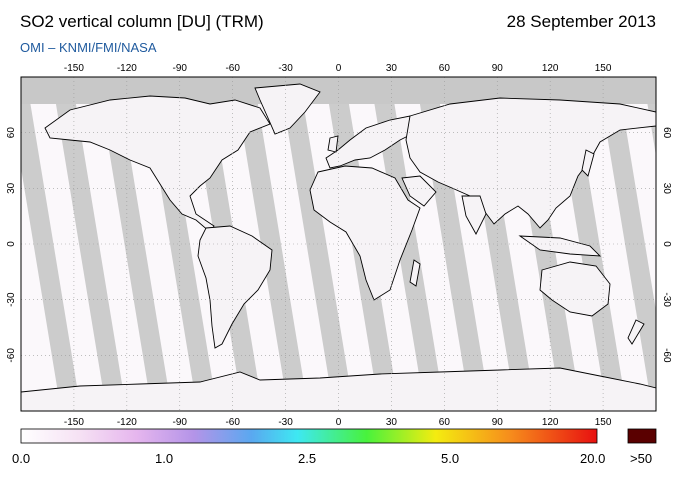 This screenshot has width=676, height=480. Describe the element at coordinates (21, 458) in the screenshot. I see `colorbar-label-0: 0.0` at that location.